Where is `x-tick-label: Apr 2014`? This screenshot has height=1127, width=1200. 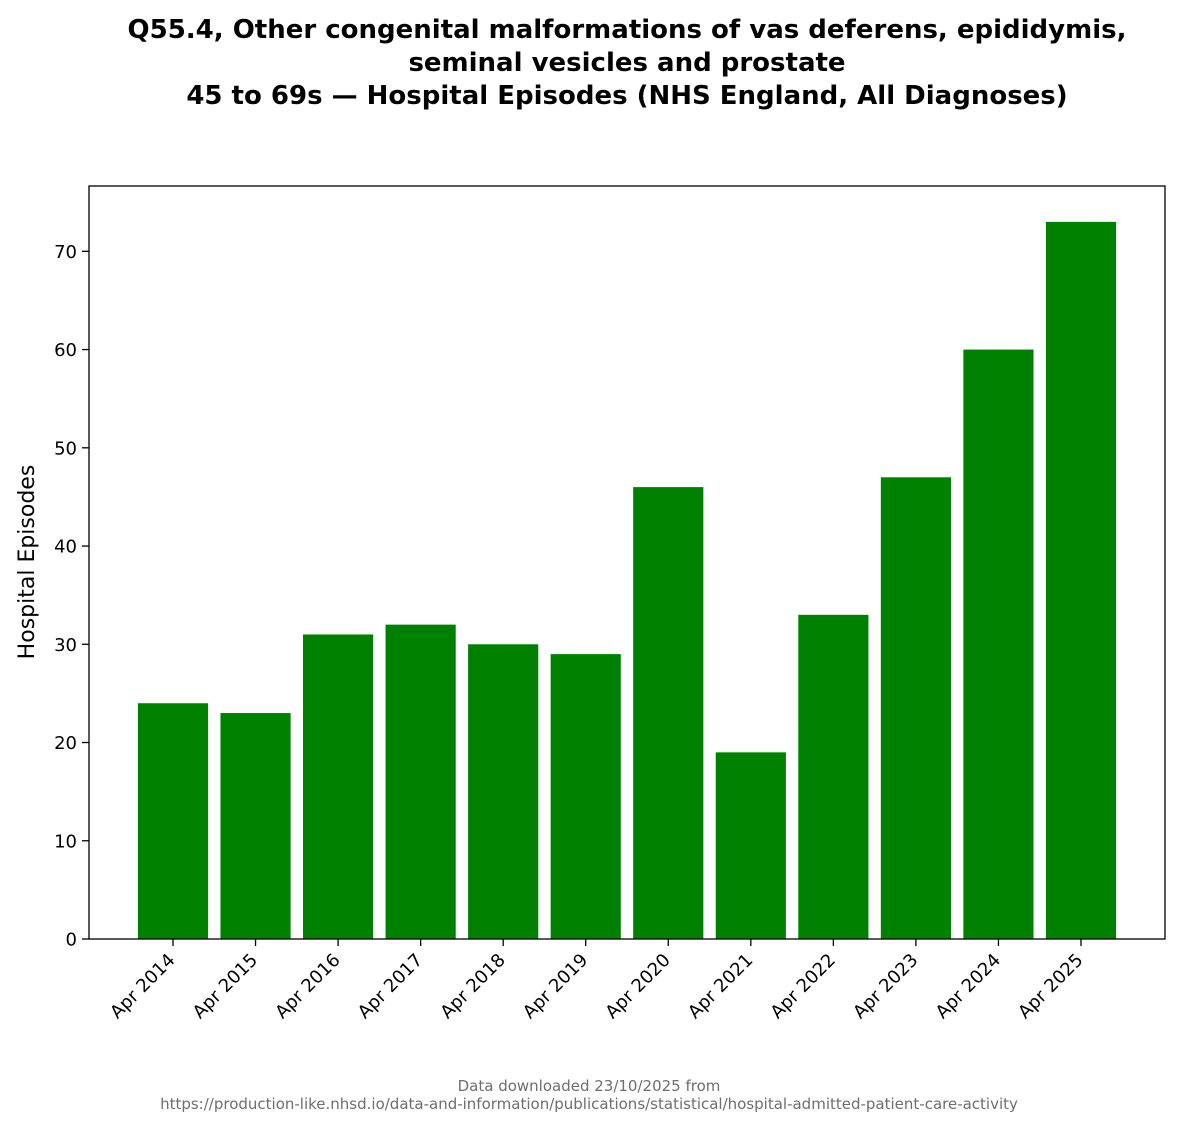
x-tick-label: Apr 2014 is located at coordinates (142, 986).